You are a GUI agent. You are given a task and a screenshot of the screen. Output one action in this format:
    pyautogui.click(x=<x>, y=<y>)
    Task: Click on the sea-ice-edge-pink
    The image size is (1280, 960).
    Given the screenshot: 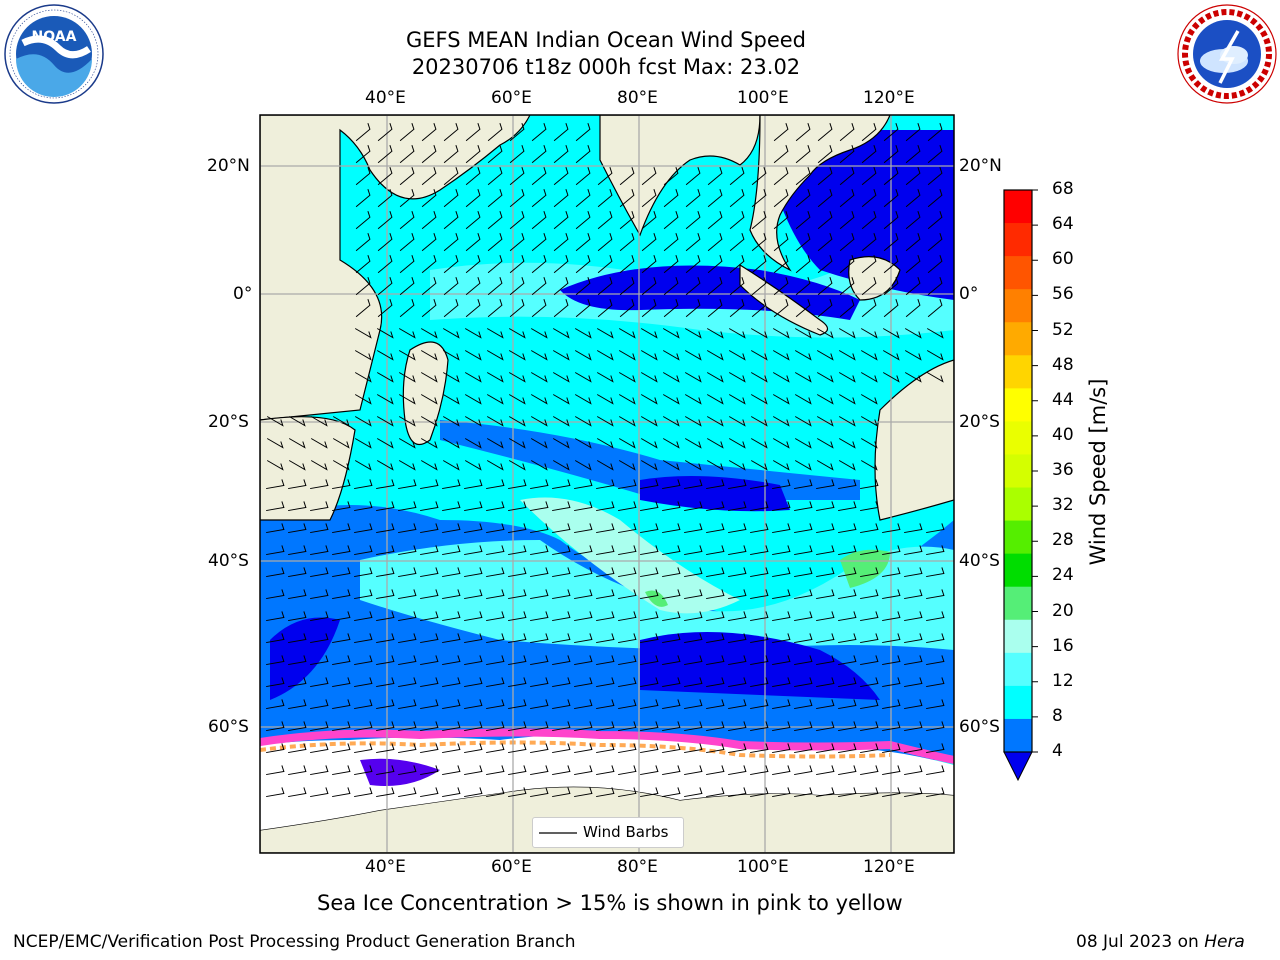 What is the action you would take?
    pyautogui.click(x=607, y=746)
    